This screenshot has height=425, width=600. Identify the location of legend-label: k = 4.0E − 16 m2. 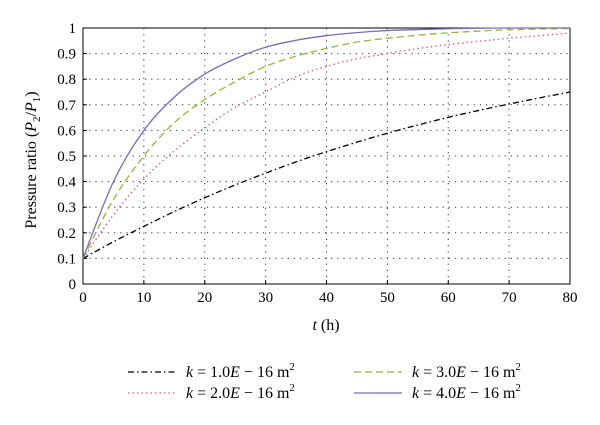
(466, 392).